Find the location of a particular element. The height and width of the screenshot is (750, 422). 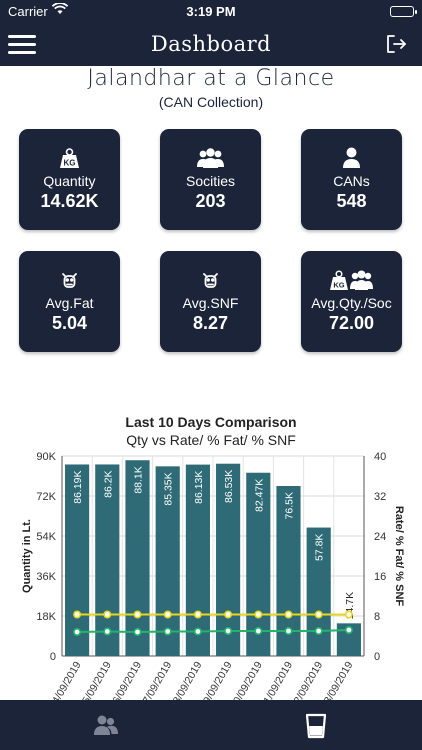

cans-label: CANs is located at coordinates (351, 181).